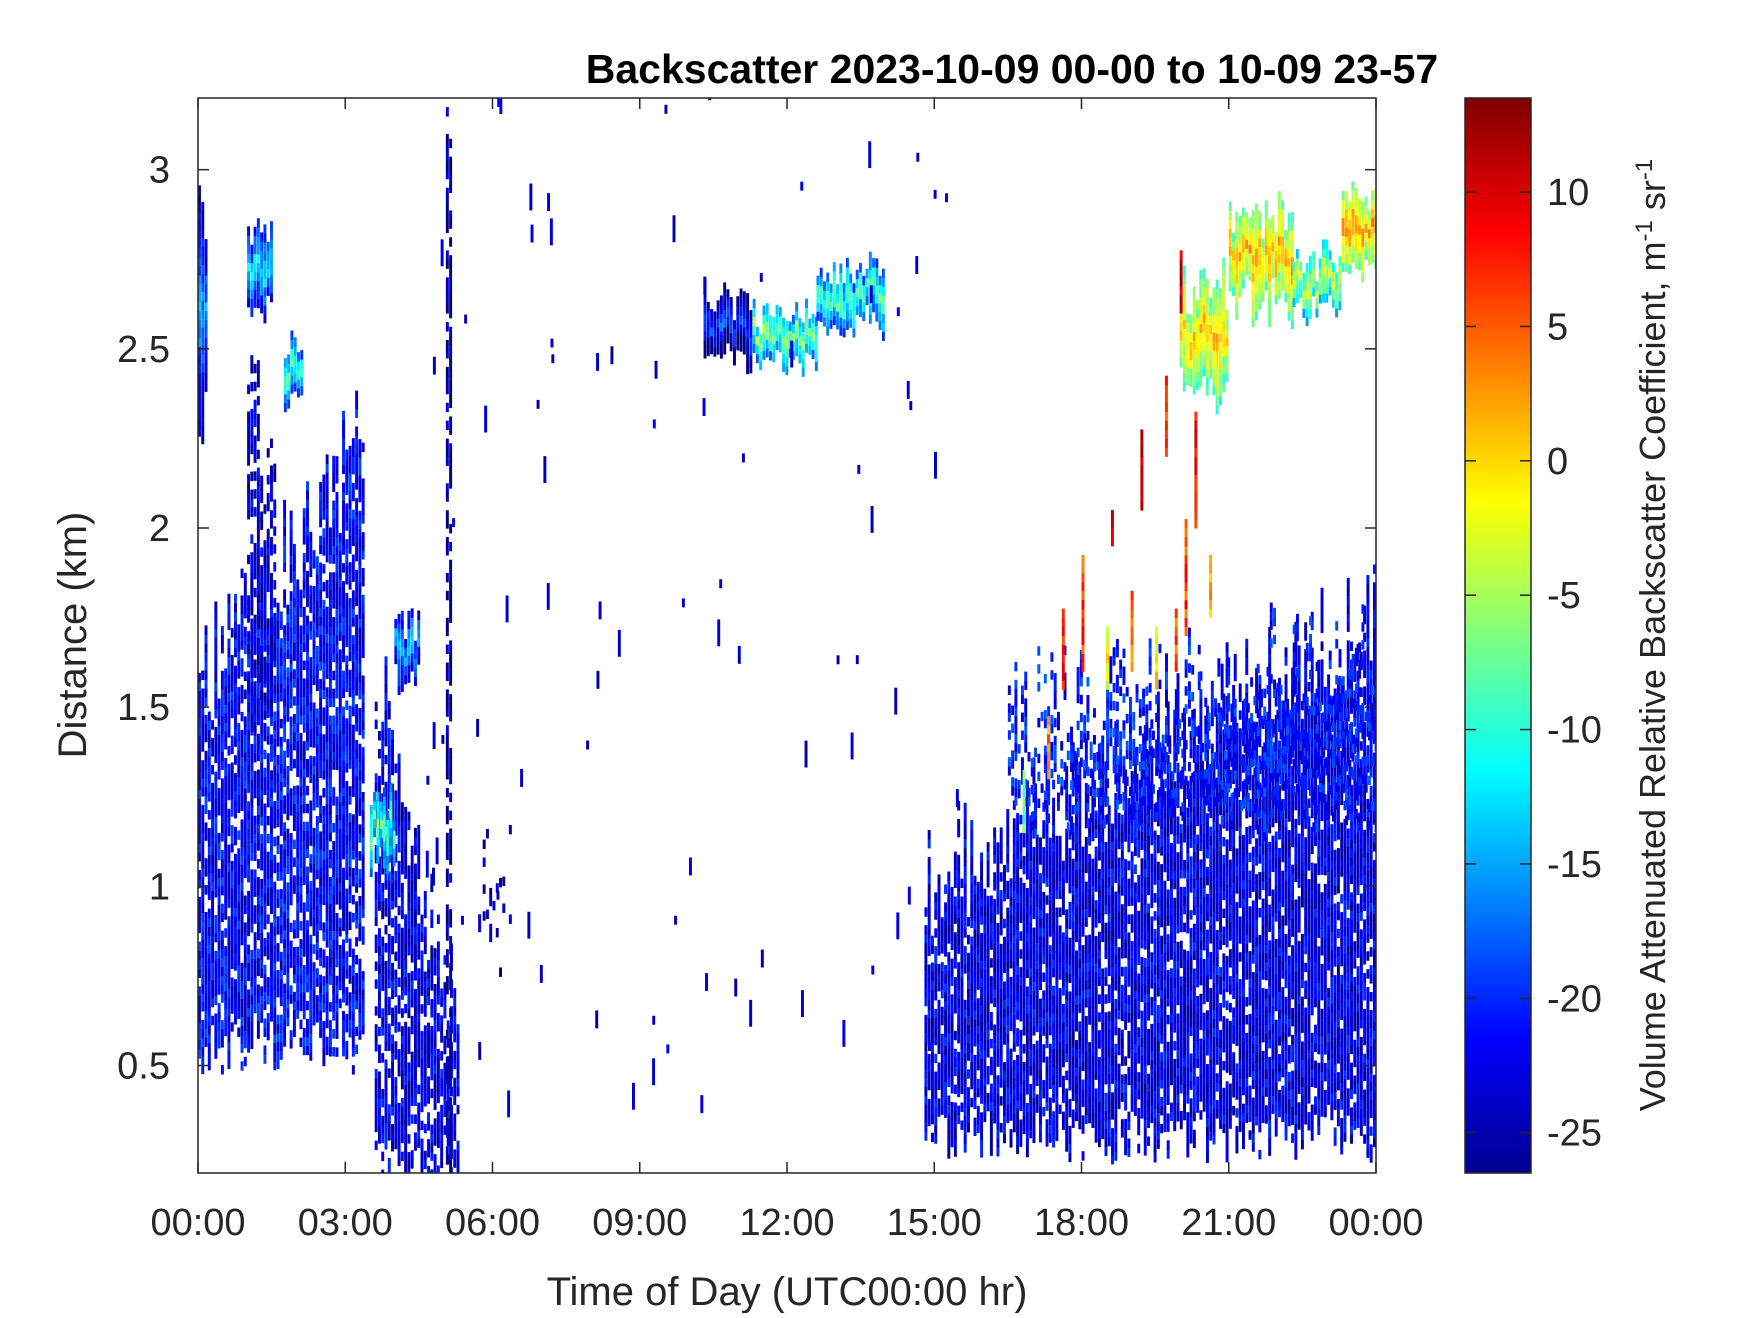  What do you see at coordinates (281, 732) in the screenshot?
I see `region-night-boundary-layer` at bounding box center [281, 732].